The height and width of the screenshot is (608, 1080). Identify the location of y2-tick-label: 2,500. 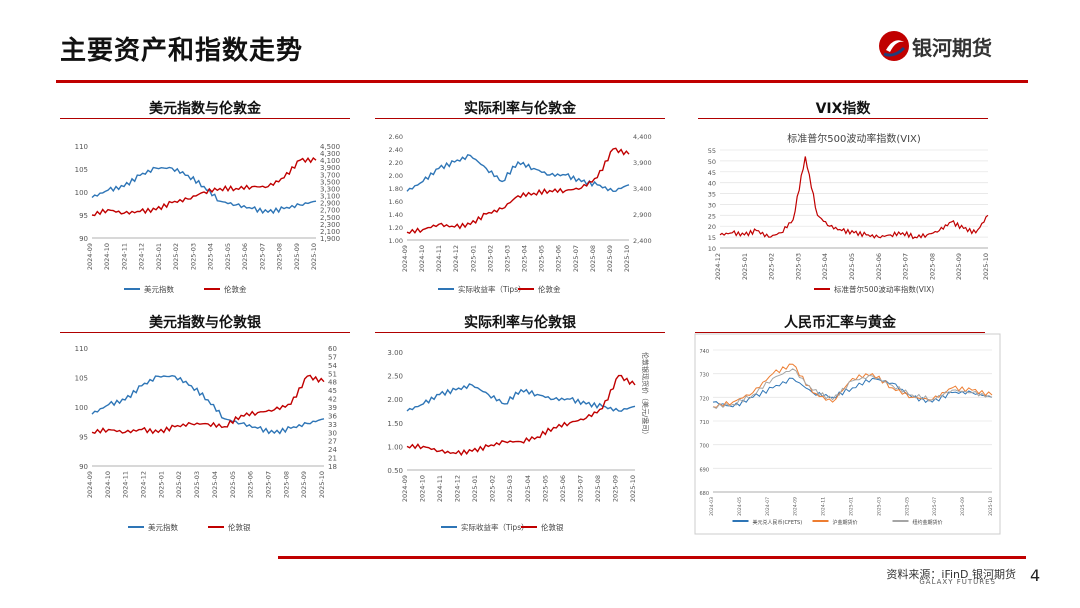
(330, 218).